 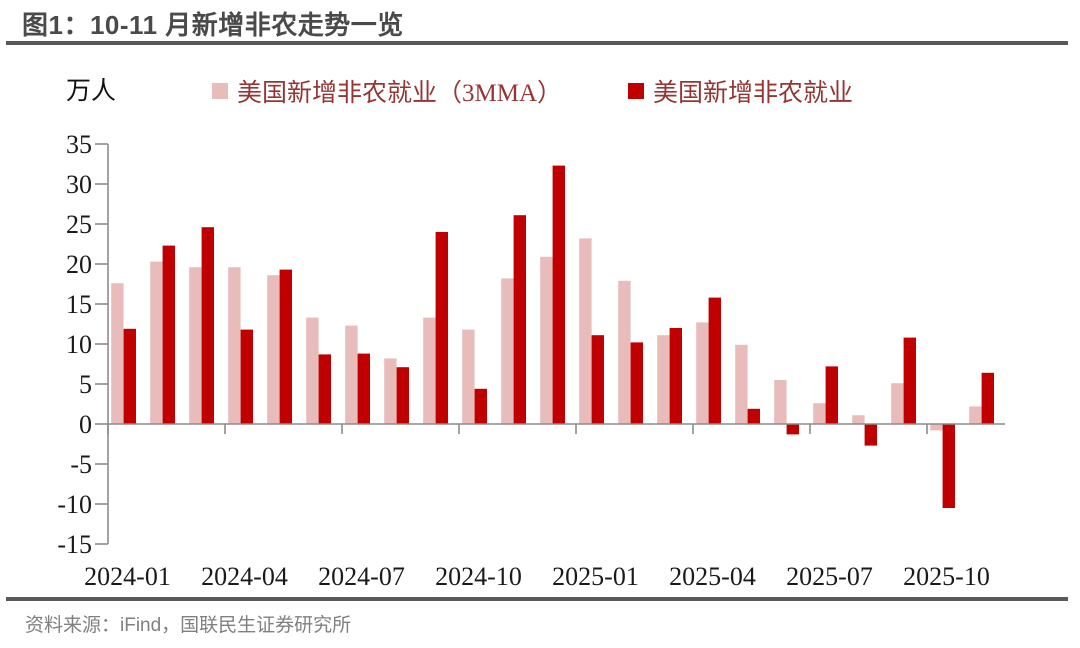 What do you see at coordinates (74, 504) in the screenshot?
I see `y-tick-label: -10` at bounding box center [74, 504].